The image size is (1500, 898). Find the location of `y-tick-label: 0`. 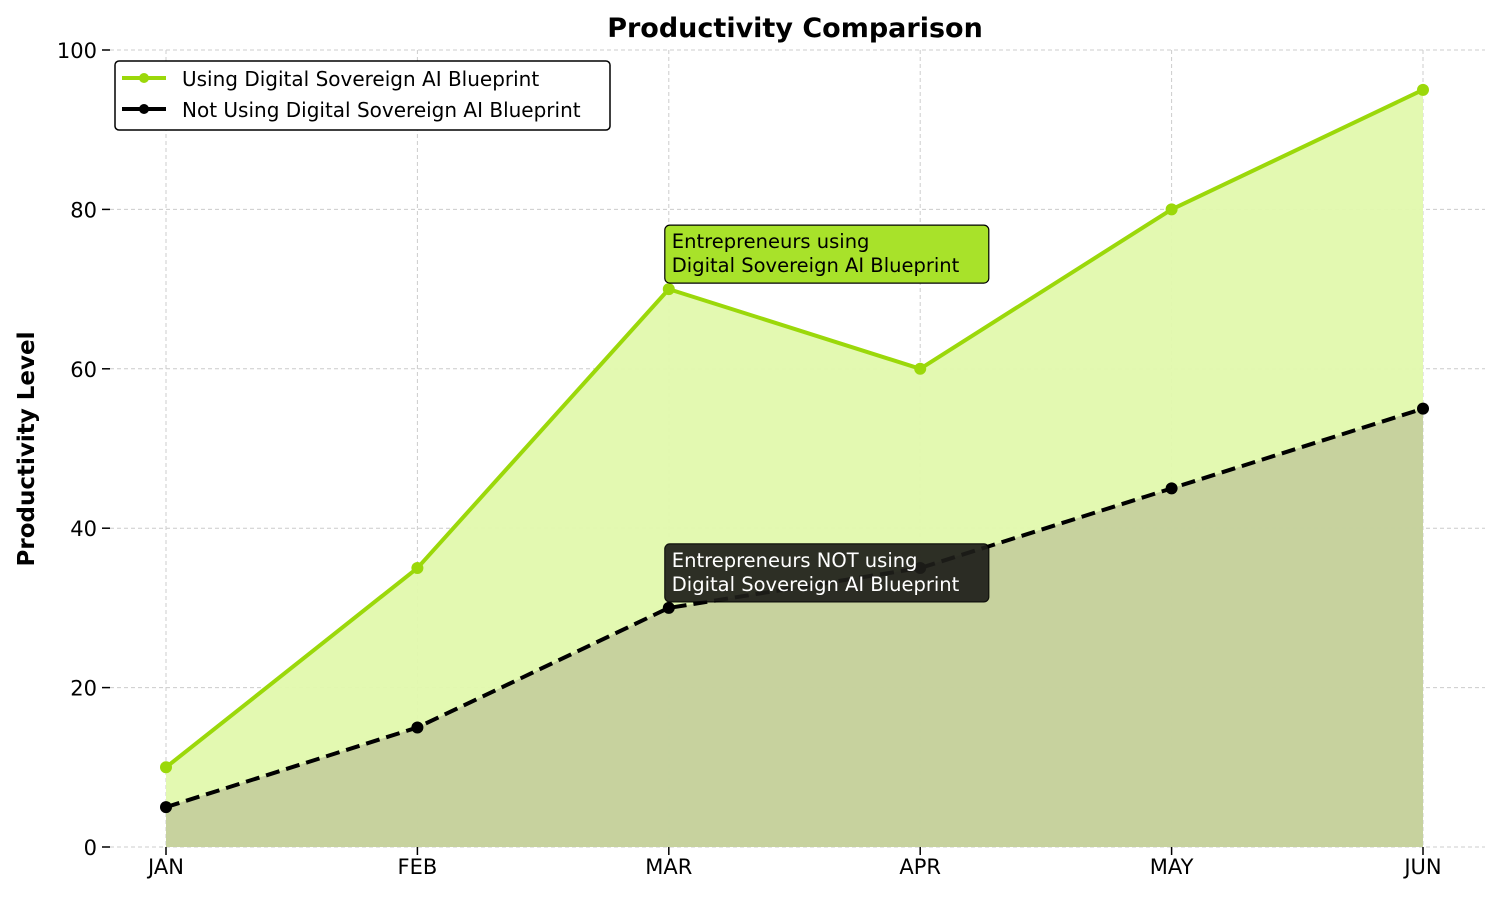

y-tick-label: 0 is located at coordinates (90, 848).